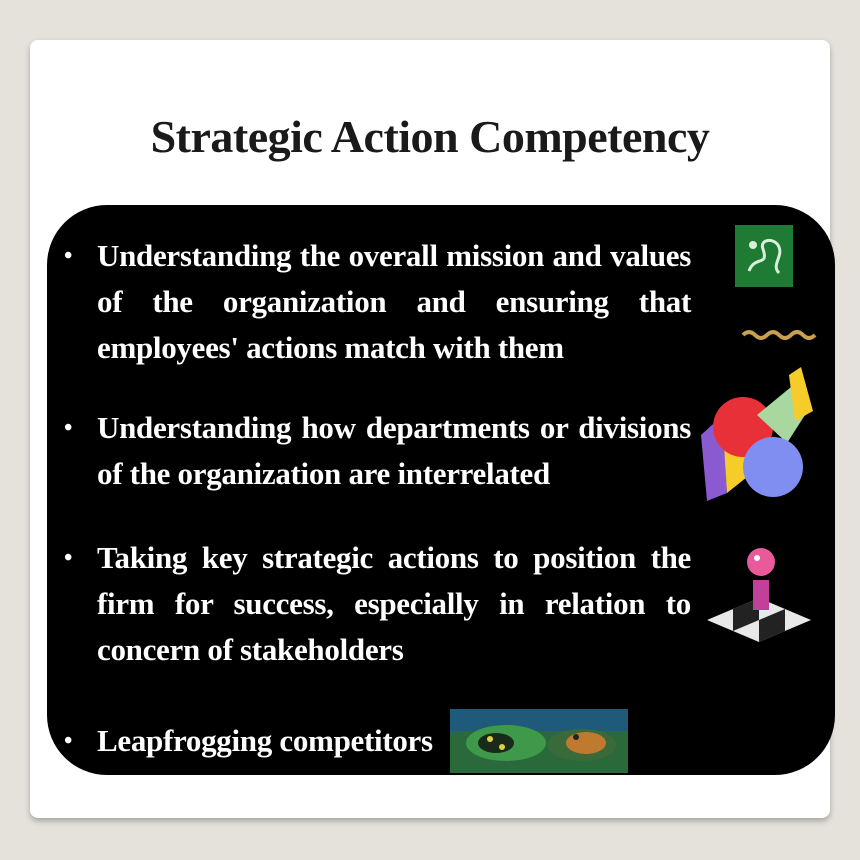  Describe the element at coordinates (776, 282) in the screenshot. I see `mission-clipart-icon` at that location.